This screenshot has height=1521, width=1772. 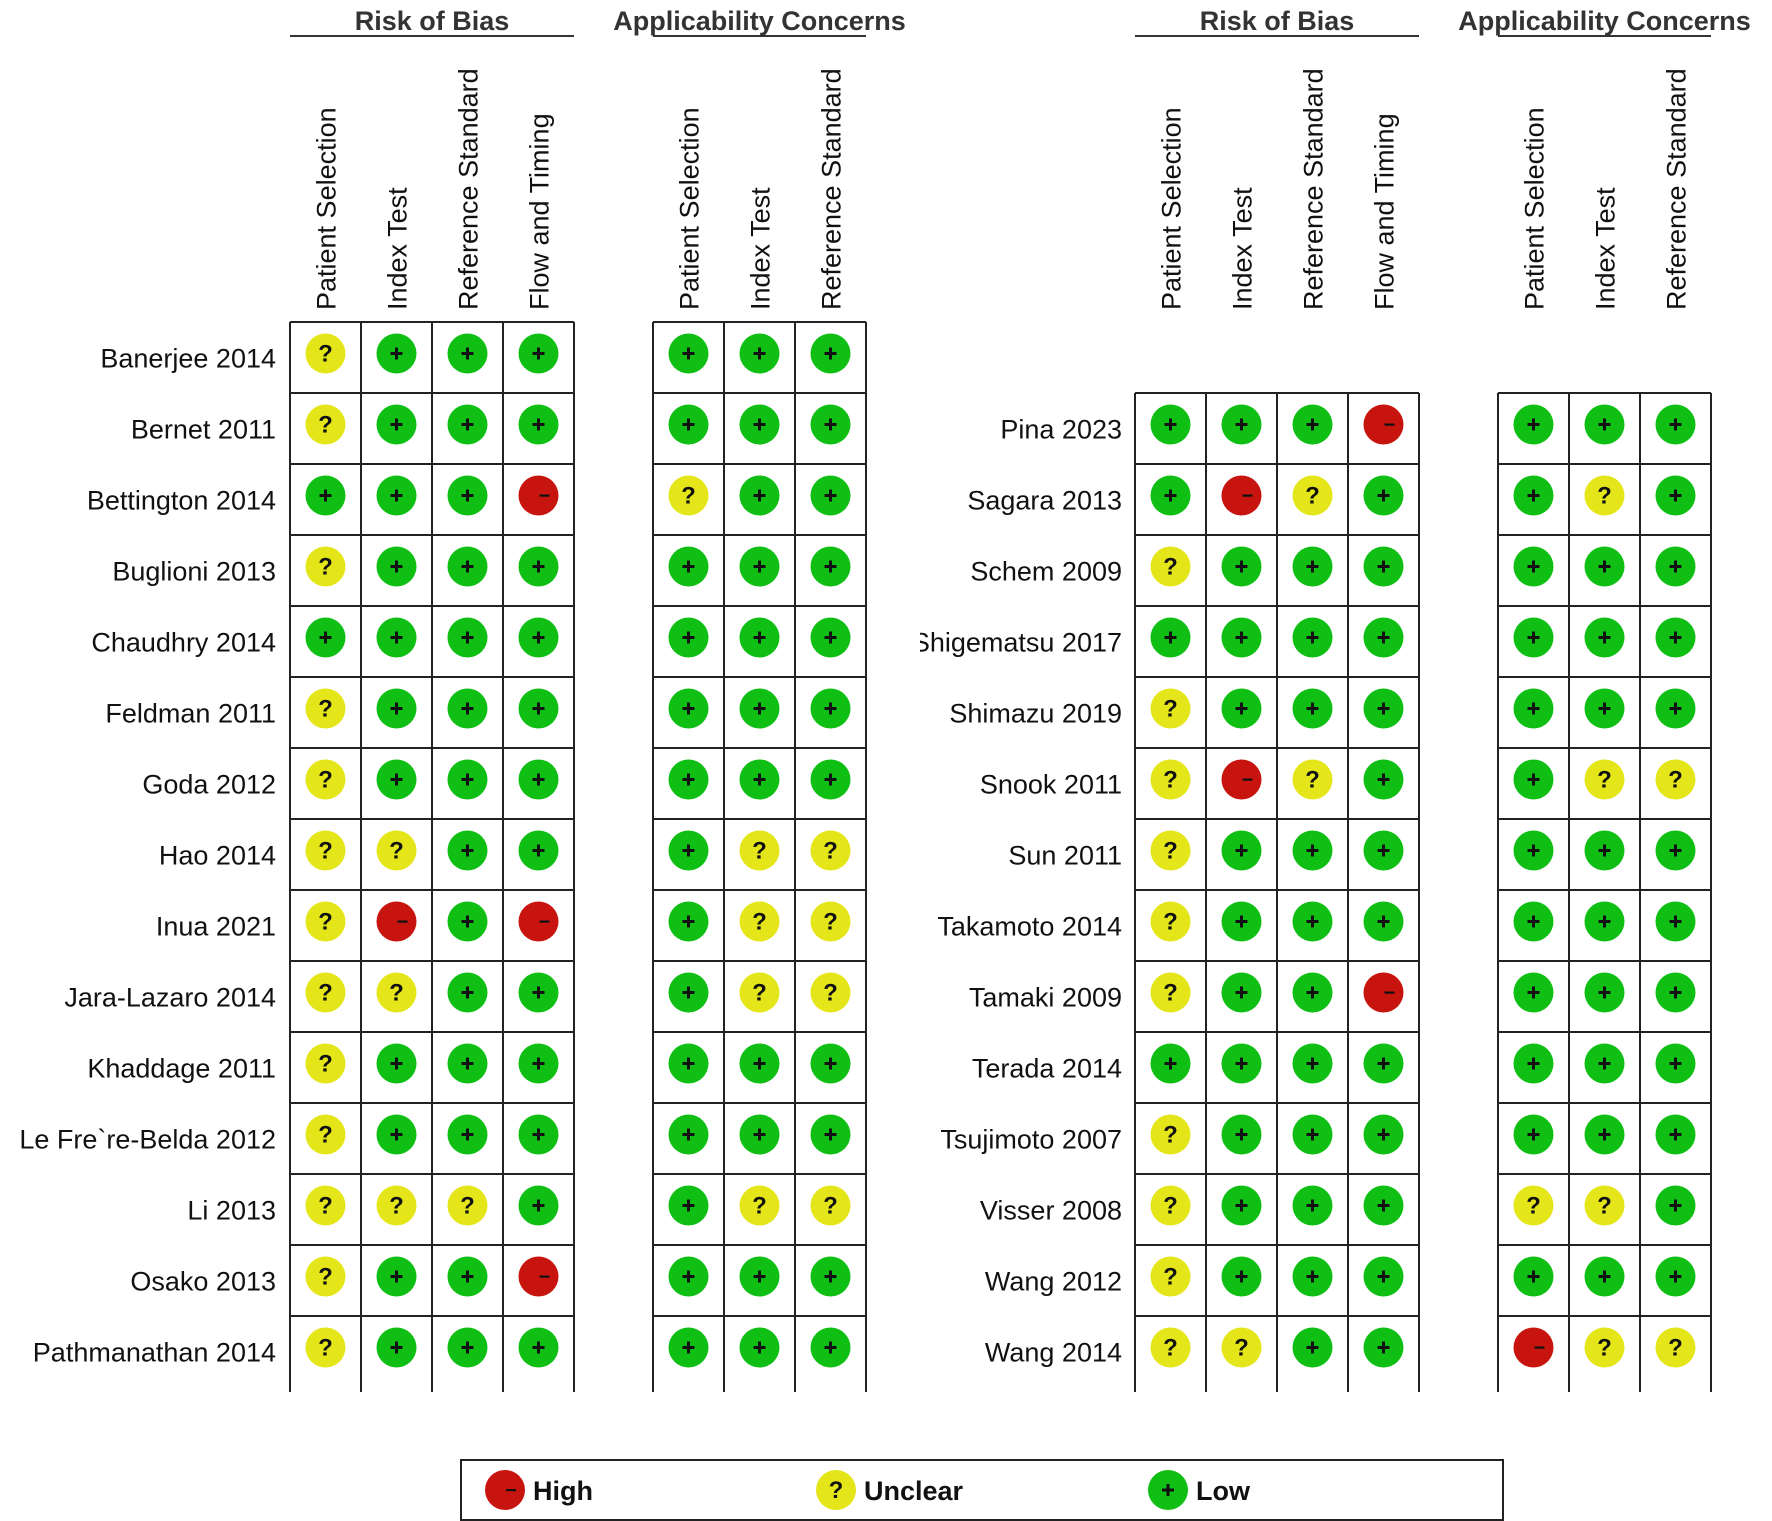 What do you see at coordinates (836, 1490) in the screenshot?
I see `legend-question-mark: ?` at bounding box center [836, 1490].